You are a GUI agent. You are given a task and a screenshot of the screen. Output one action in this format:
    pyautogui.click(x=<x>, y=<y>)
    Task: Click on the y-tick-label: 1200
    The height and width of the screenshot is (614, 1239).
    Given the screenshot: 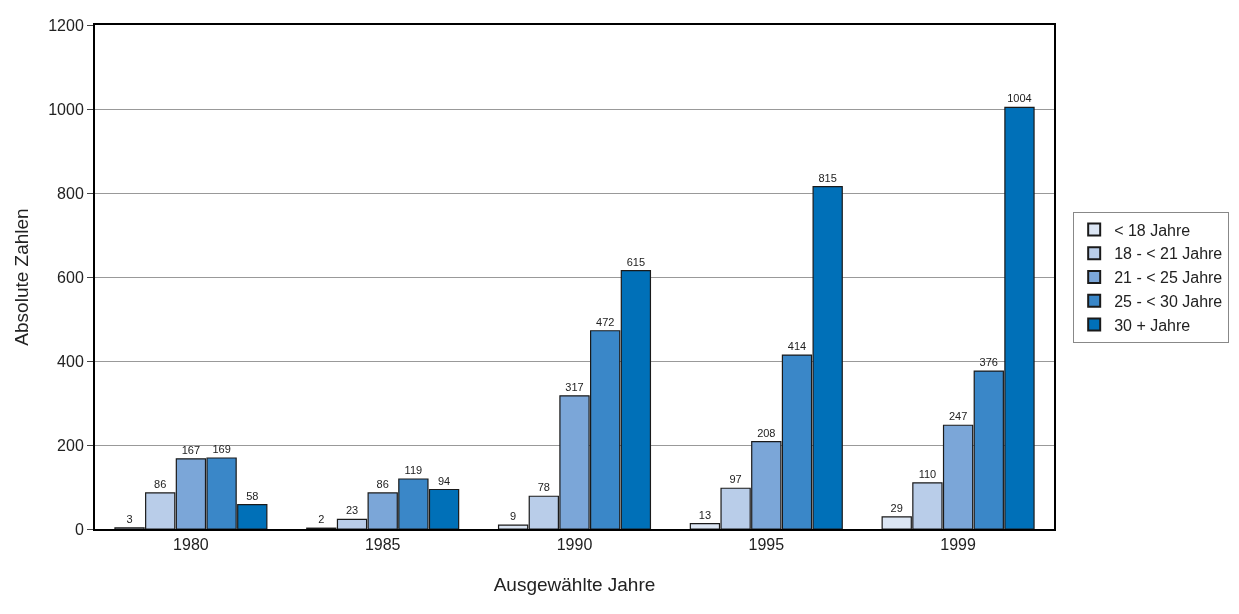 What is the action you would take?
    pyautogui.click(x=66, y=25)
    